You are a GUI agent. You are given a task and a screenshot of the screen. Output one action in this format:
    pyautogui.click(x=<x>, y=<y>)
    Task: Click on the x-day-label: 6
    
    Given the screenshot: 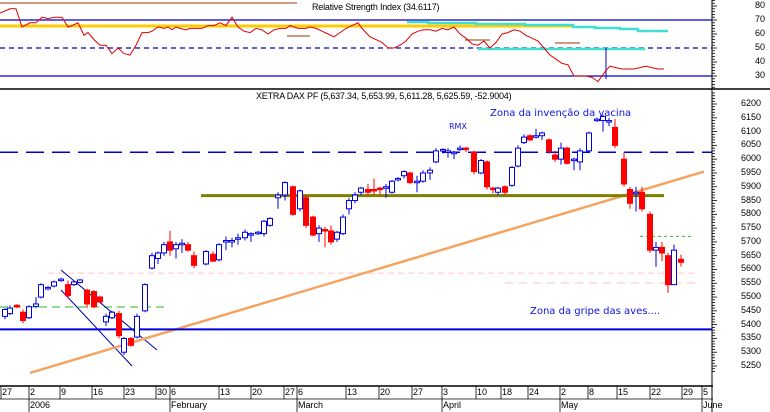 What is the action you would take?
    pyautogui.click(x=301, y=392)
    